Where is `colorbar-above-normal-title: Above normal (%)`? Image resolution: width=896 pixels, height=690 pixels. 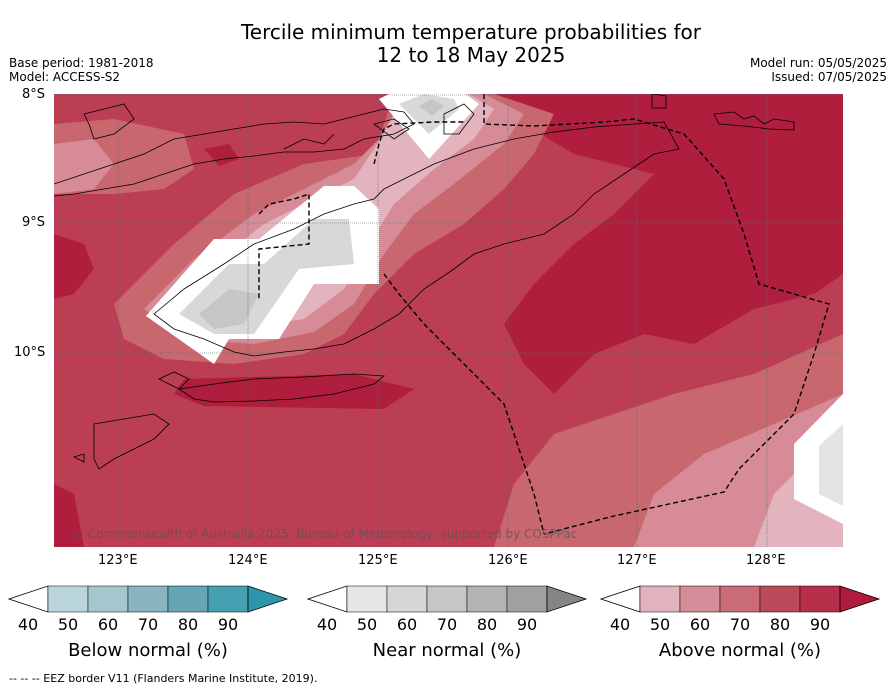
colorbar-above-normal-title: Above normal (%) is located at coordinates (740, 650).